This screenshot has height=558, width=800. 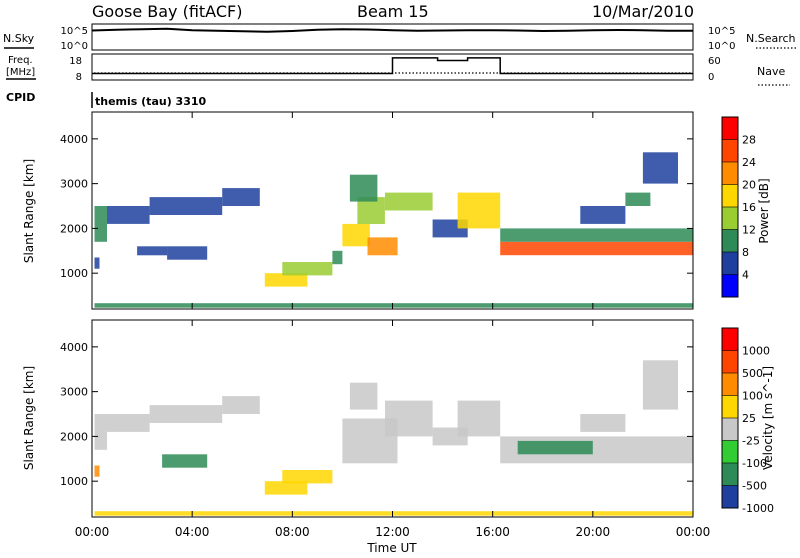 I want to click on noise-right-tick-bottom: 10^0, so click(x=721, y=46).